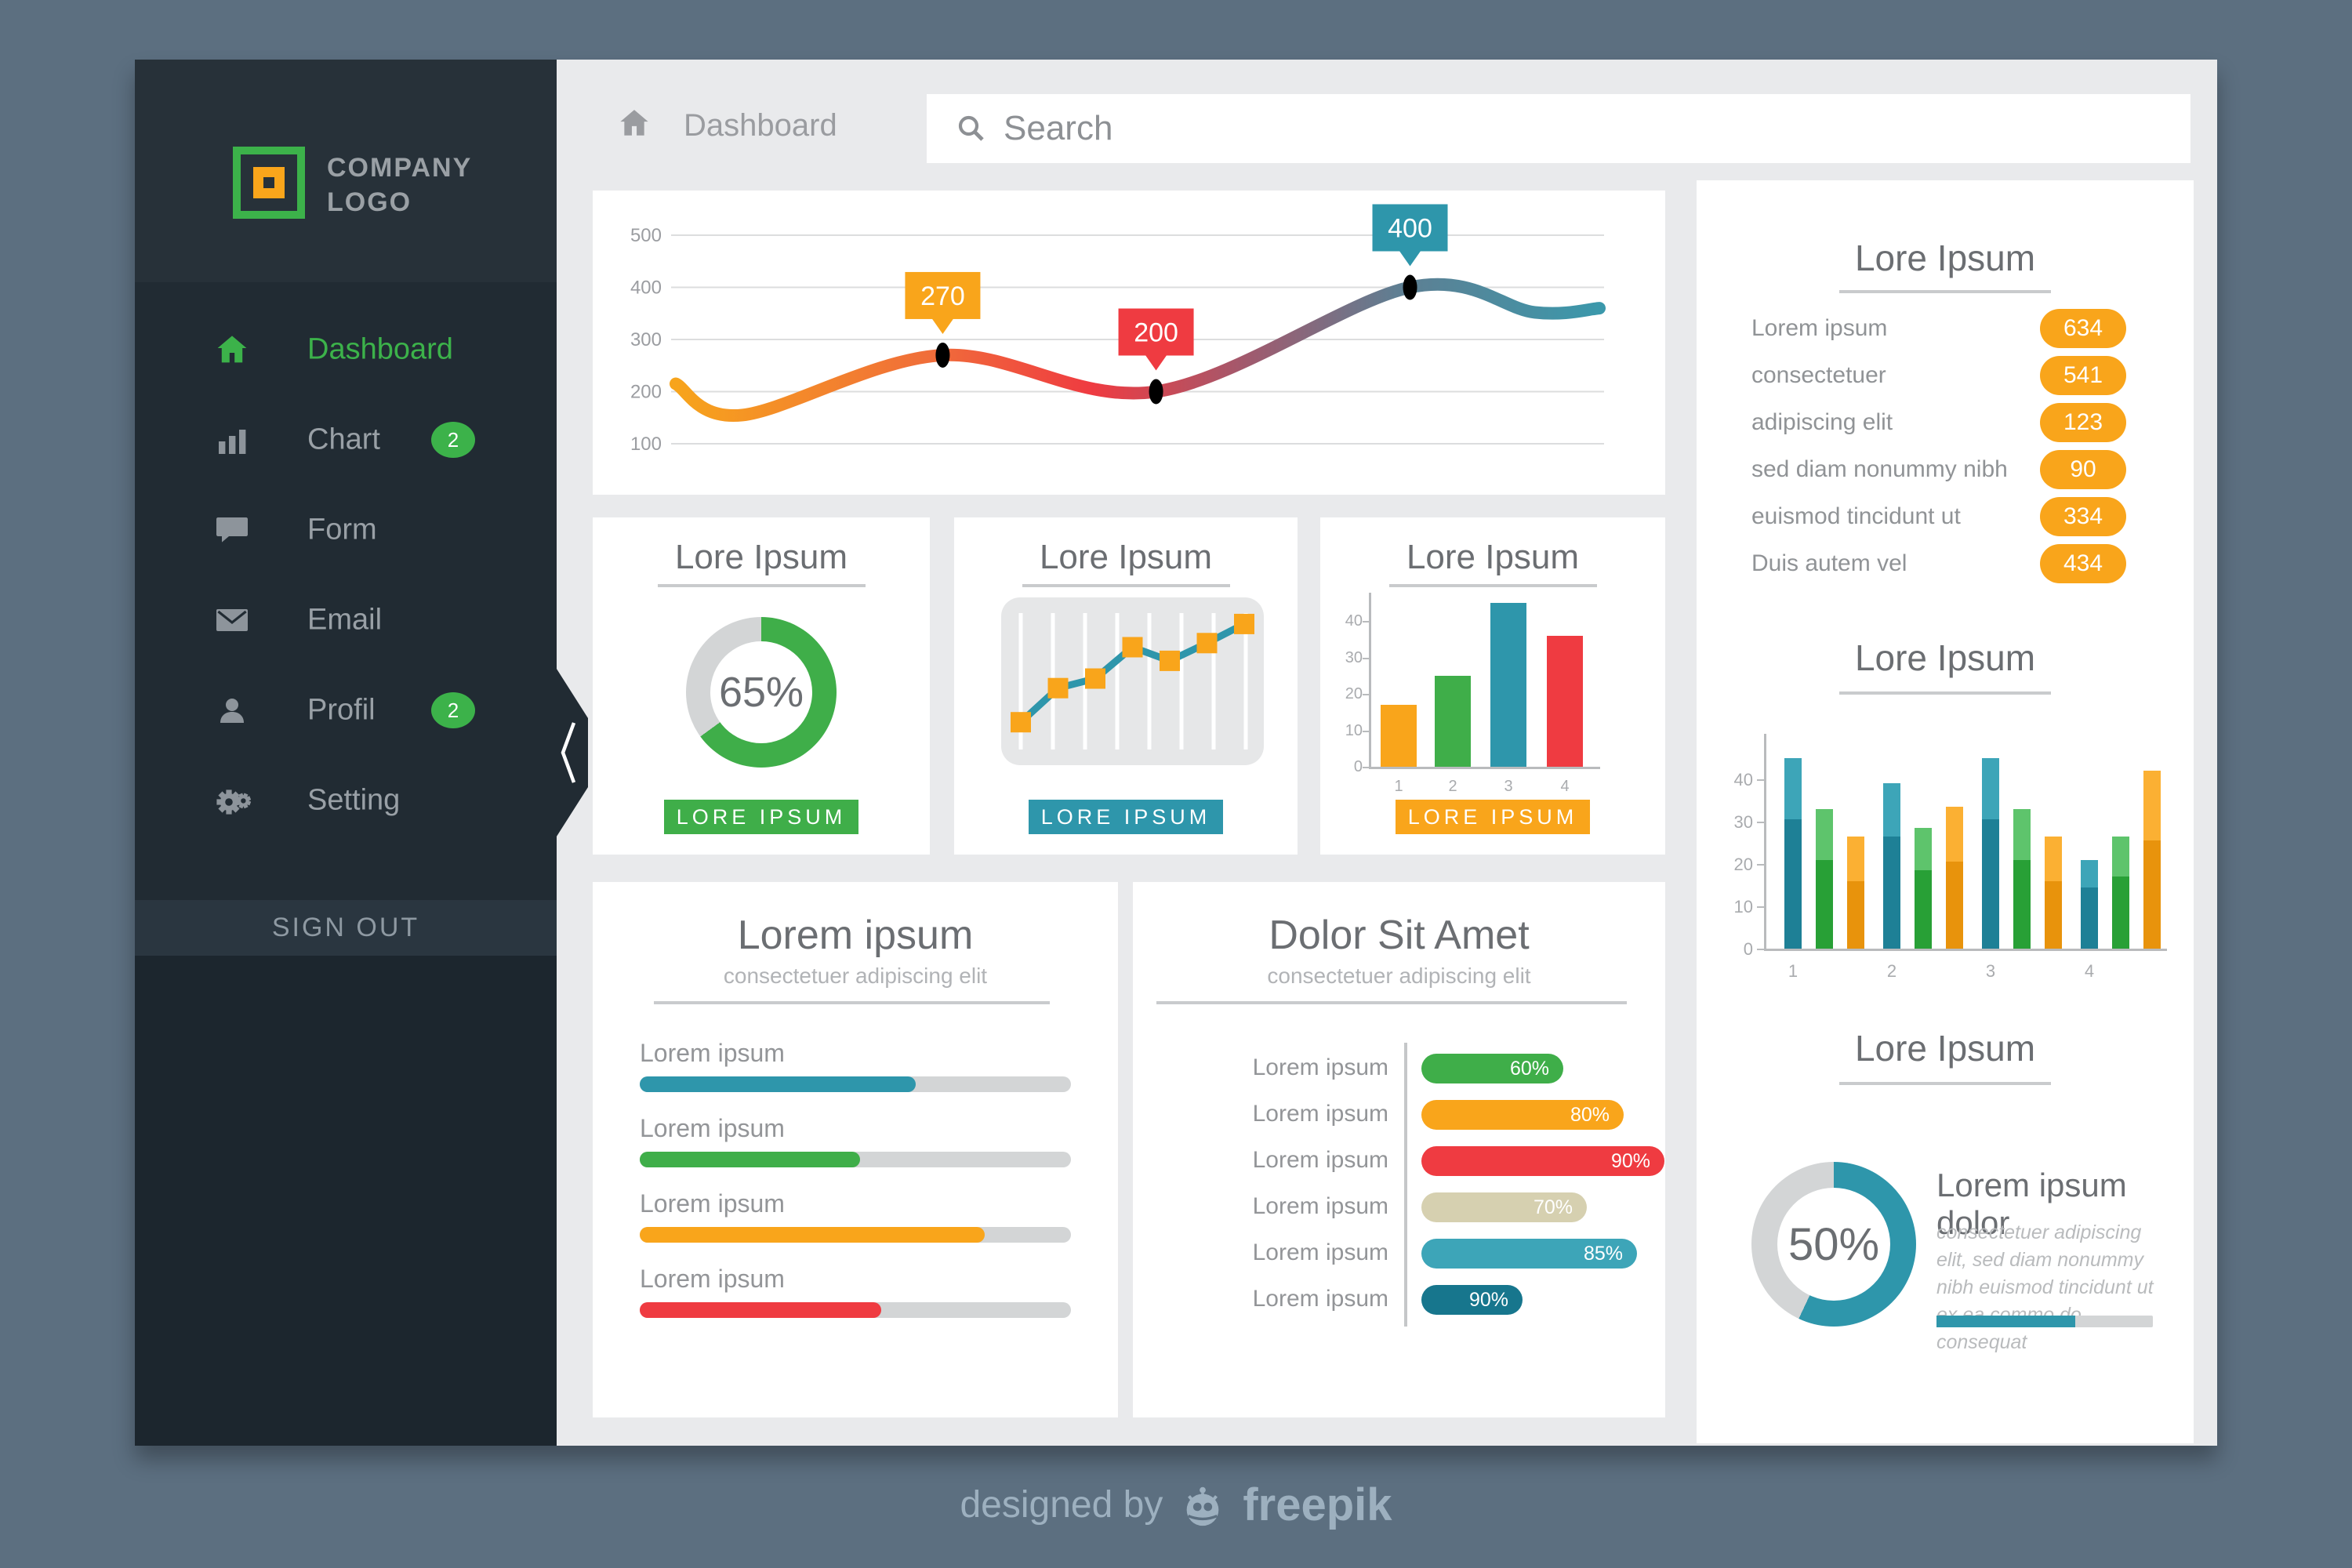 The height and width of the screenshot is (1568, 2352). What do you see at coordinates (812, 1235) in the screenshot?
I see `progress-fill` at bounding box center [812, 1235].